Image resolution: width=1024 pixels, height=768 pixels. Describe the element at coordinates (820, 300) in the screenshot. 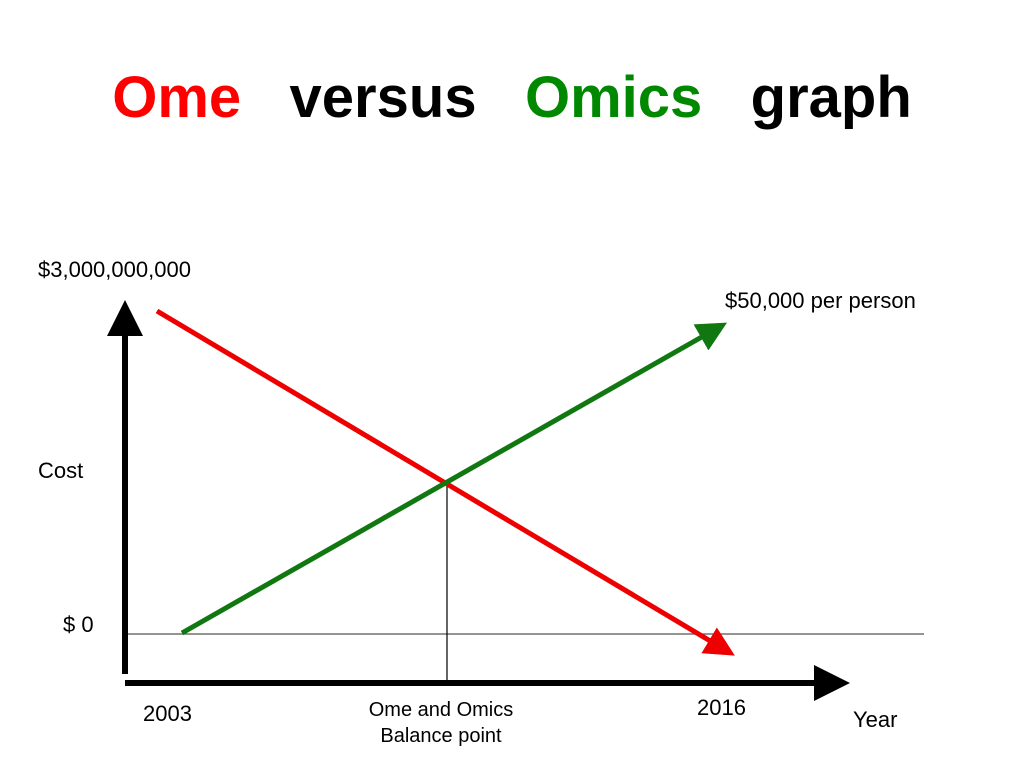

I see `omics-end-label: $50,000 per person` at that location.